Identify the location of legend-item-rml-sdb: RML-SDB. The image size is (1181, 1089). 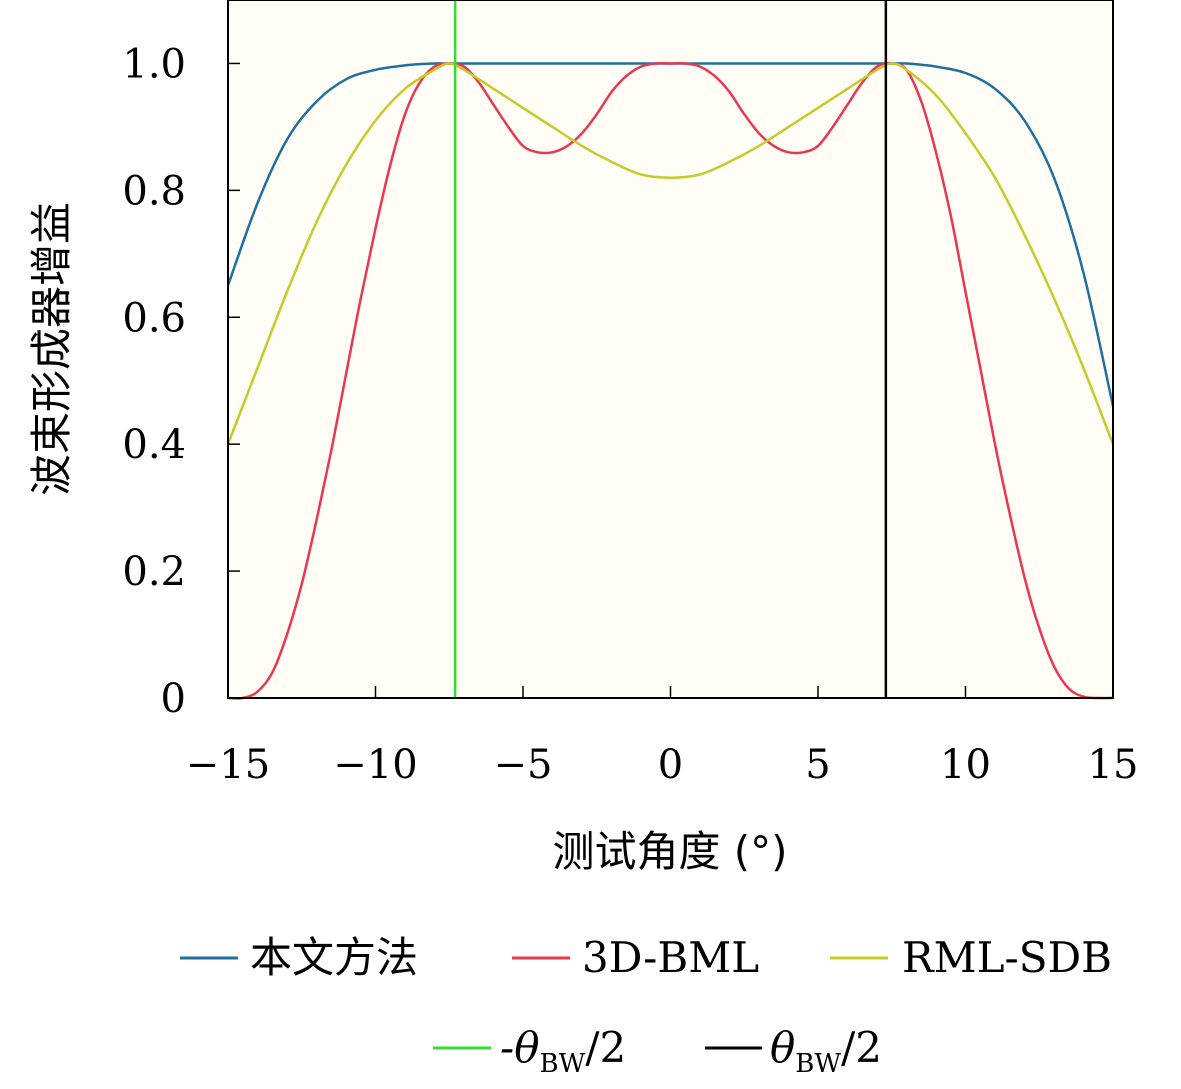
(971, 957).